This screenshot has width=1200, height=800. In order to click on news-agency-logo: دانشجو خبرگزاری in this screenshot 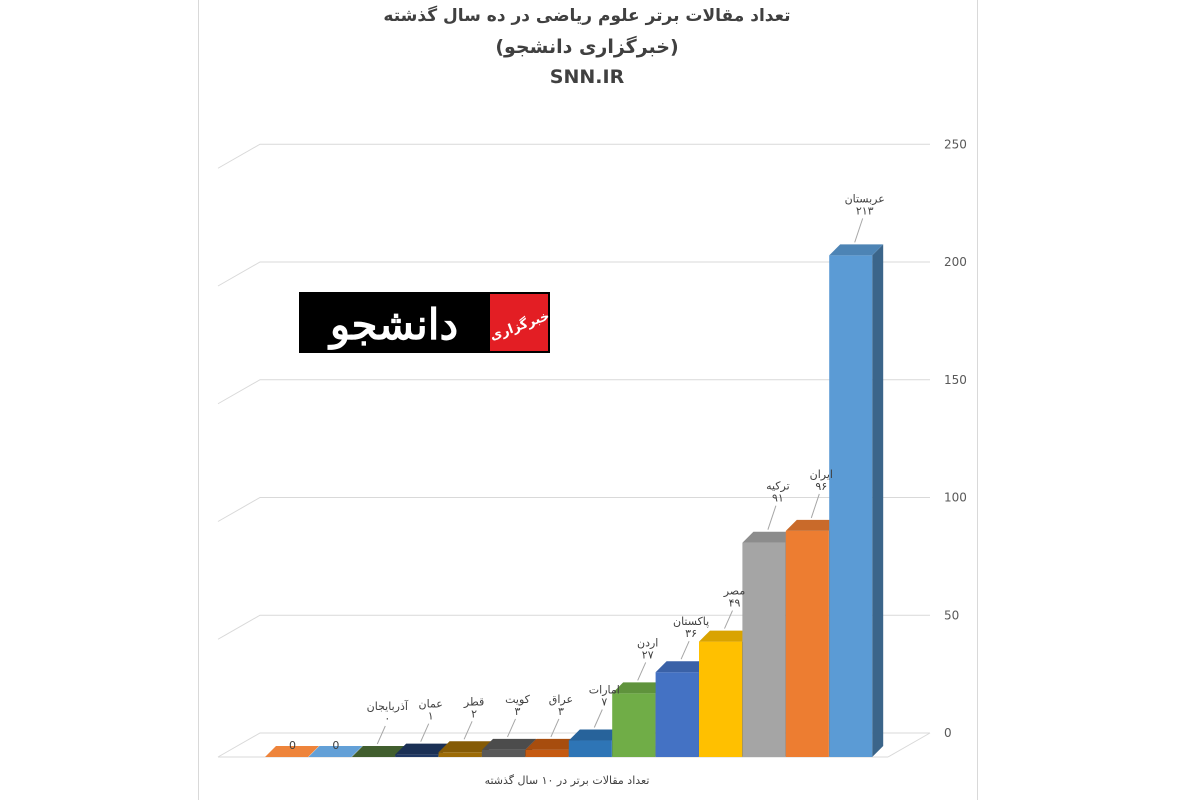, I will do `click(424, 322)`.